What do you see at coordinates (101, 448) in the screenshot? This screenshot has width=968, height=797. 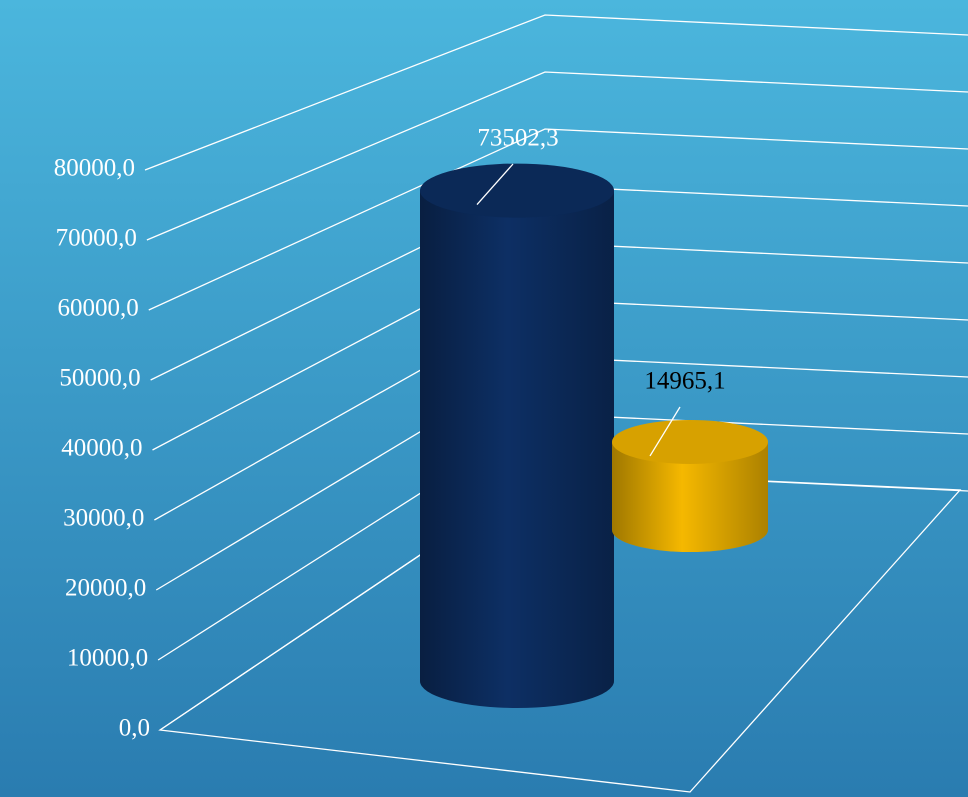 I see `y-tick-label: 40000,0` at bounding box center [101, 448].